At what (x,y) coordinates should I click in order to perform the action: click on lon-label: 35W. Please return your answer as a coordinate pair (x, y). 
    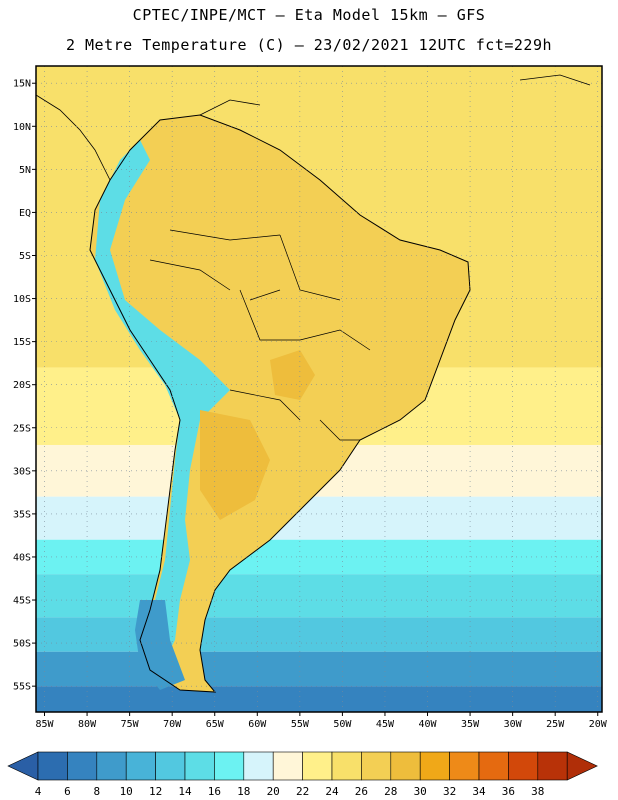
    Looking at the image, I should click on (470, 724).